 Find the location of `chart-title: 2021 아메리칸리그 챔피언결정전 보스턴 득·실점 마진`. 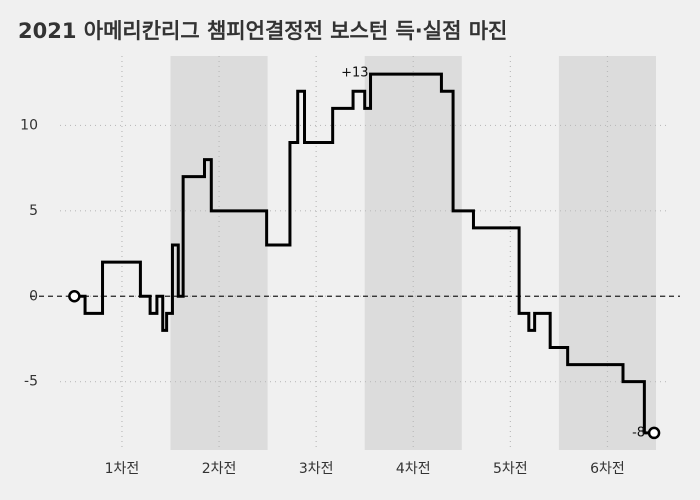

chart-title: 2021 아메리칸리그 챔피언결정전 보스턴 득·실점 마진 is located at coordinates (262, 31).